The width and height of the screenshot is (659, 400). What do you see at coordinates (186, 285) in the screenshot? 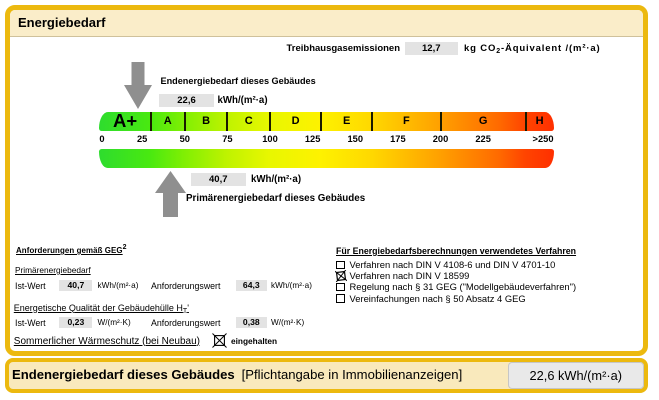
I see `row1-requirement-label: Anforderungswert` at bounding box center [186, 285].